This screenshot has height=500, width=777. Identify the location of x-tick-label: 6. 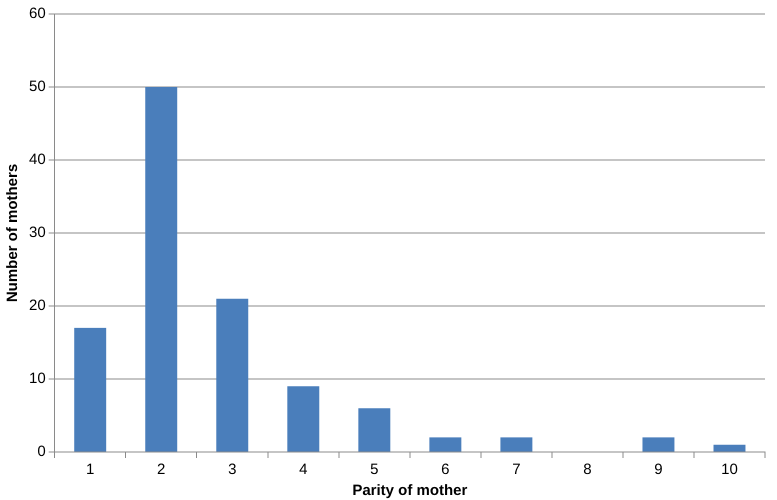
(445, 469).